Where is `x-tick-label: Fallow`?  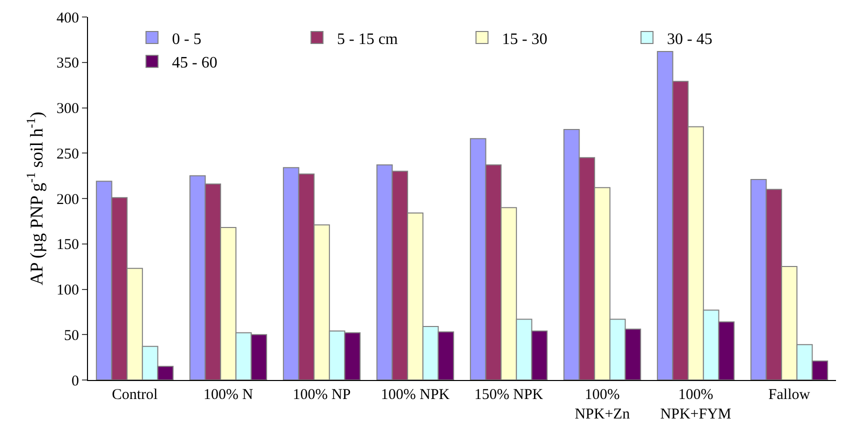
x-tick-label: Fallow is located at coordinates (789, 395).